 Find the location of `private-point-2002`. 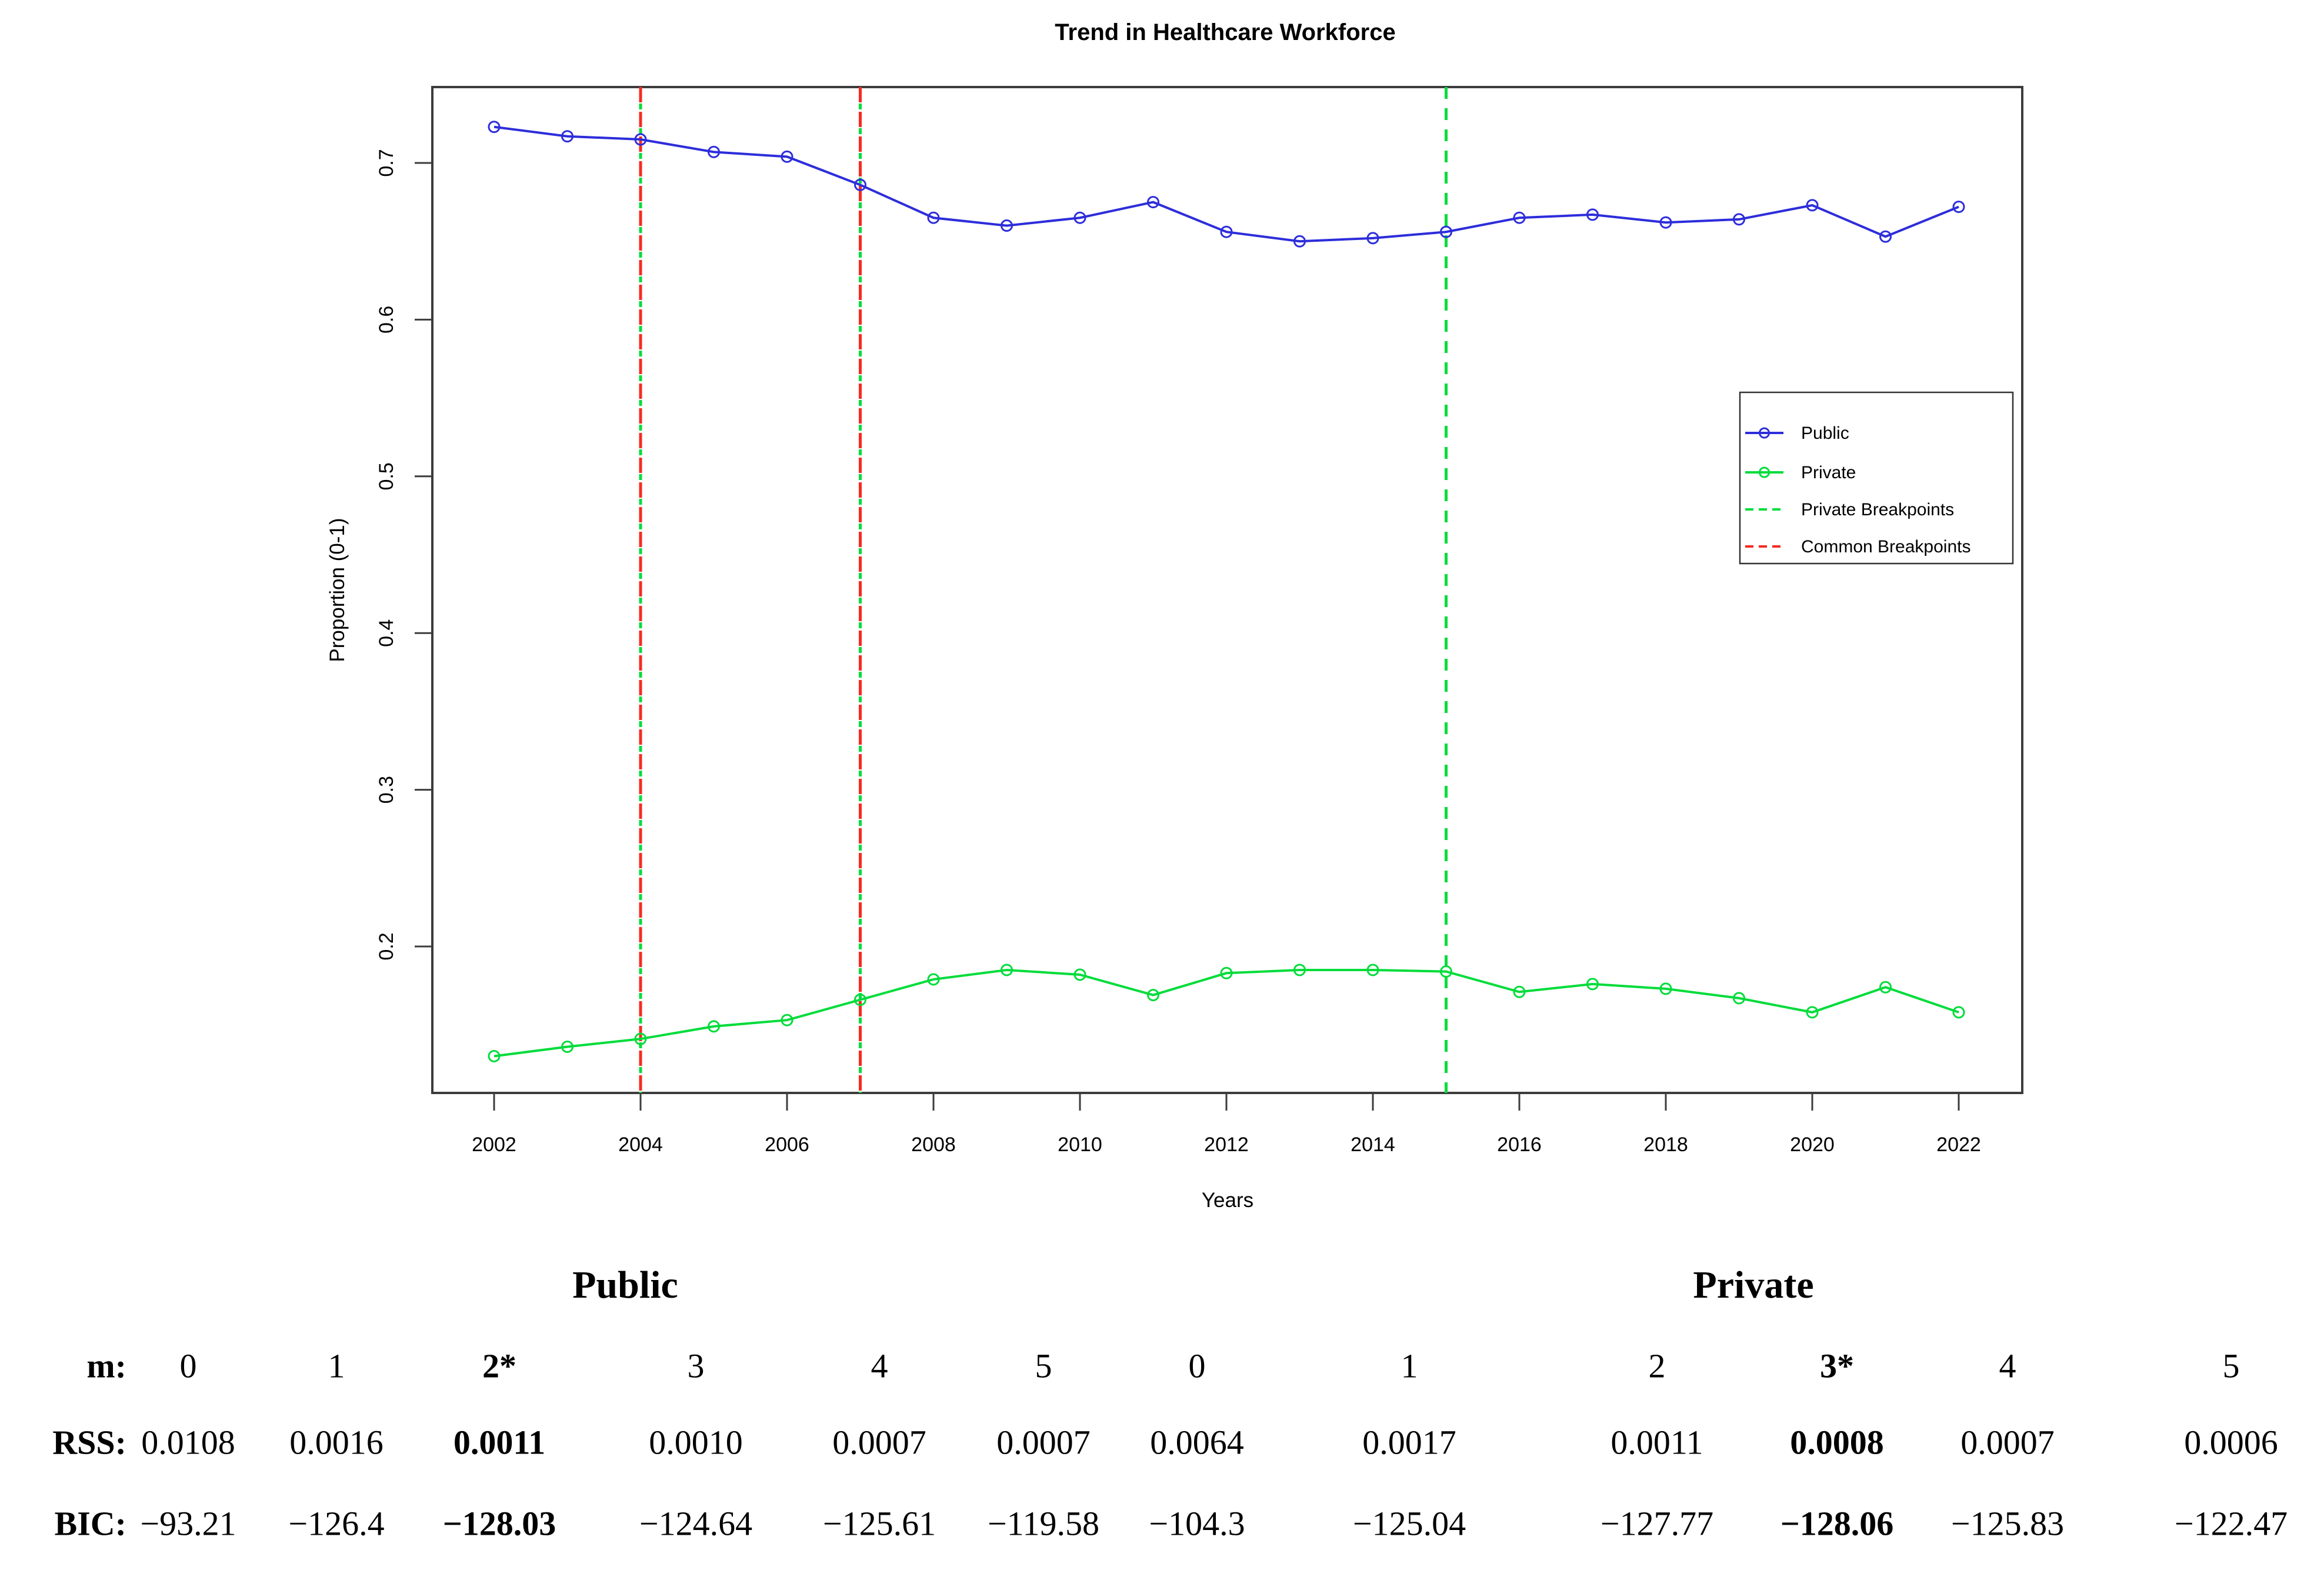

private-point-2002 is located at coordinates (495, 1055).